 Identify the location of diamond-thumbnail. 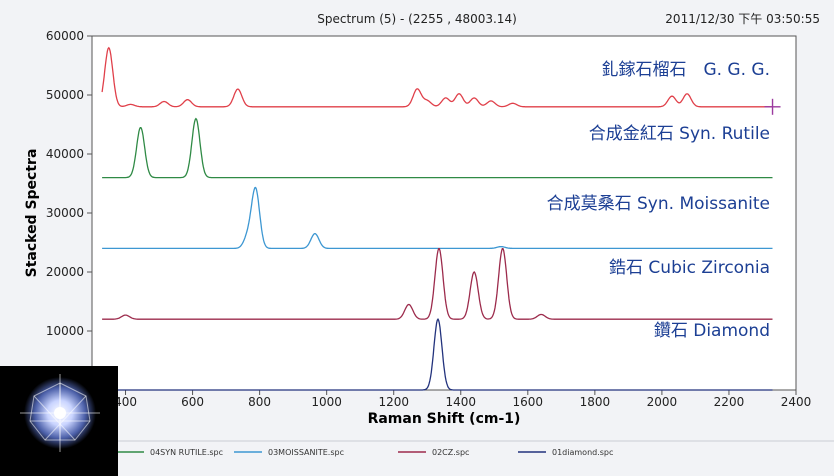
(59, 421).